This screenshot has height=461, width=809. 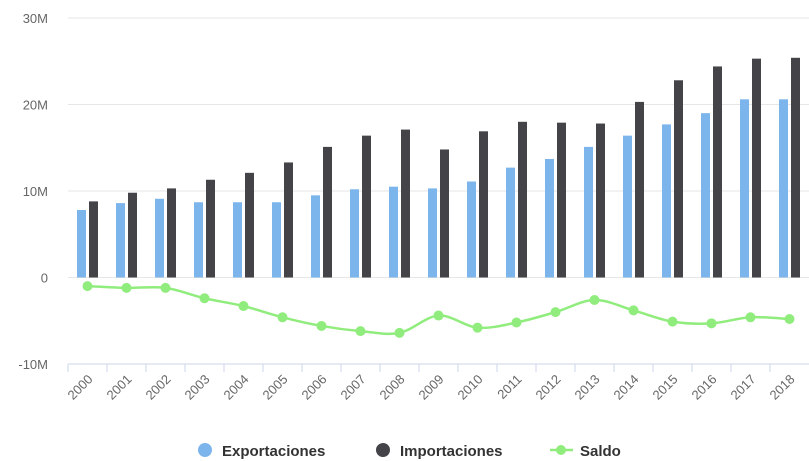 I want to click on x-tick-label: 2014, so click(x=626, y=387).